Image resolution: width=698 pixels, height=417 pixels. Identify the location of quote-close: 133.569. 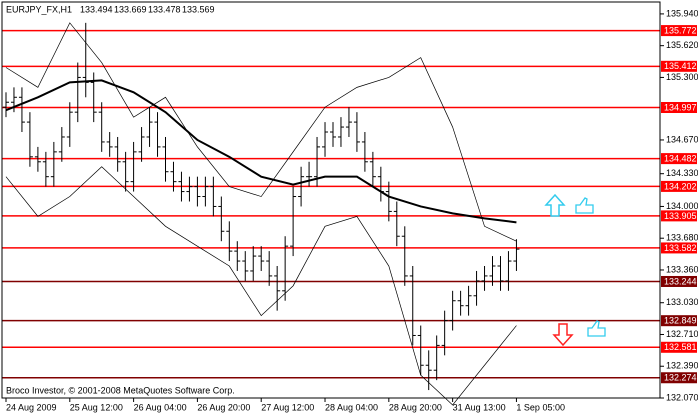
(198, 9).